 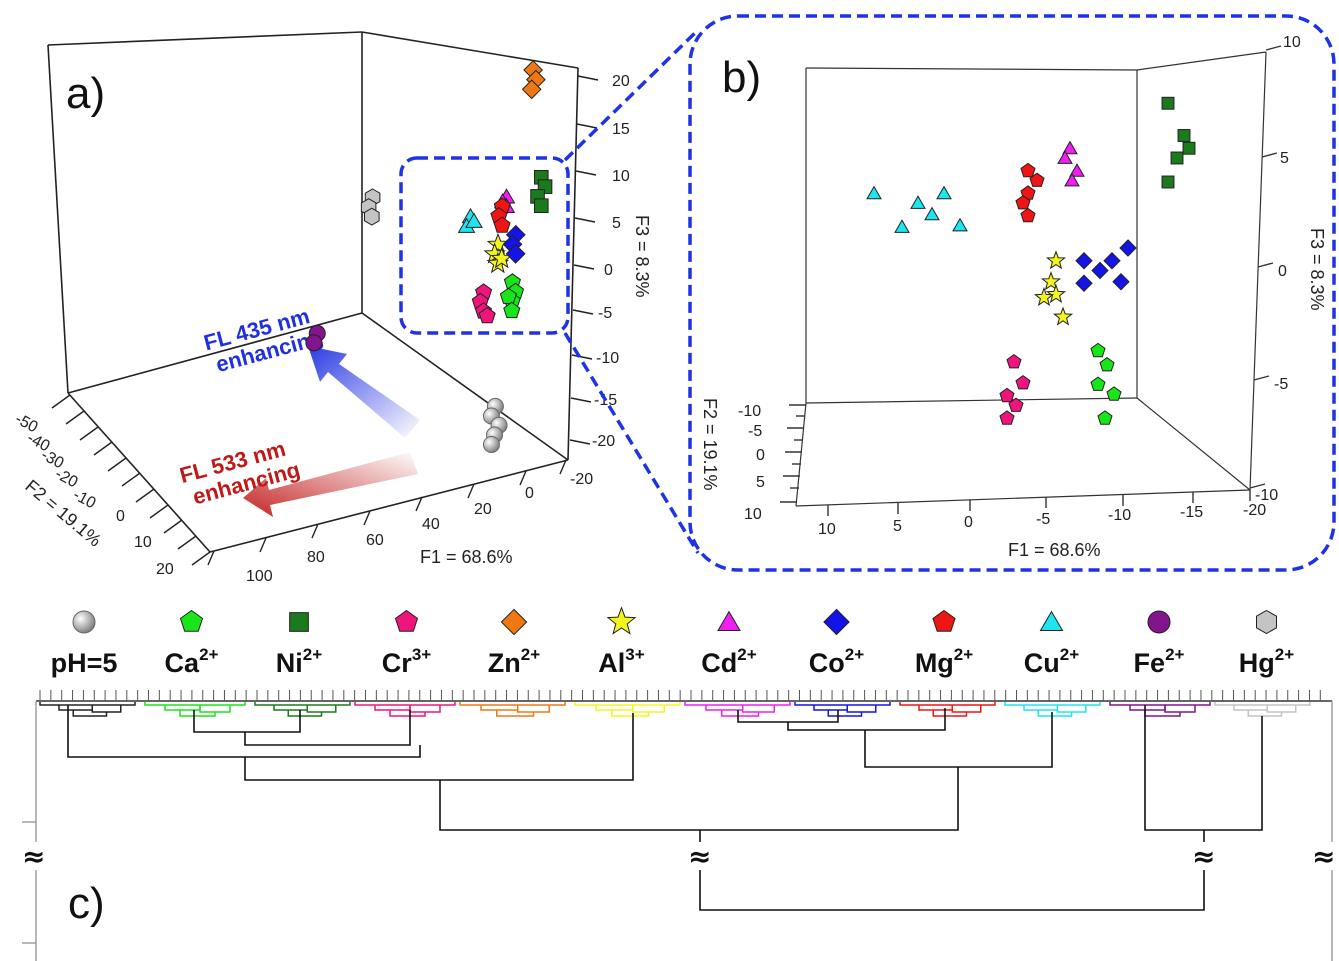 What do you see at coordinates (897, 526) in the screenshot?
I see `x-tick-label: 5` at bounding box center [897, 526].